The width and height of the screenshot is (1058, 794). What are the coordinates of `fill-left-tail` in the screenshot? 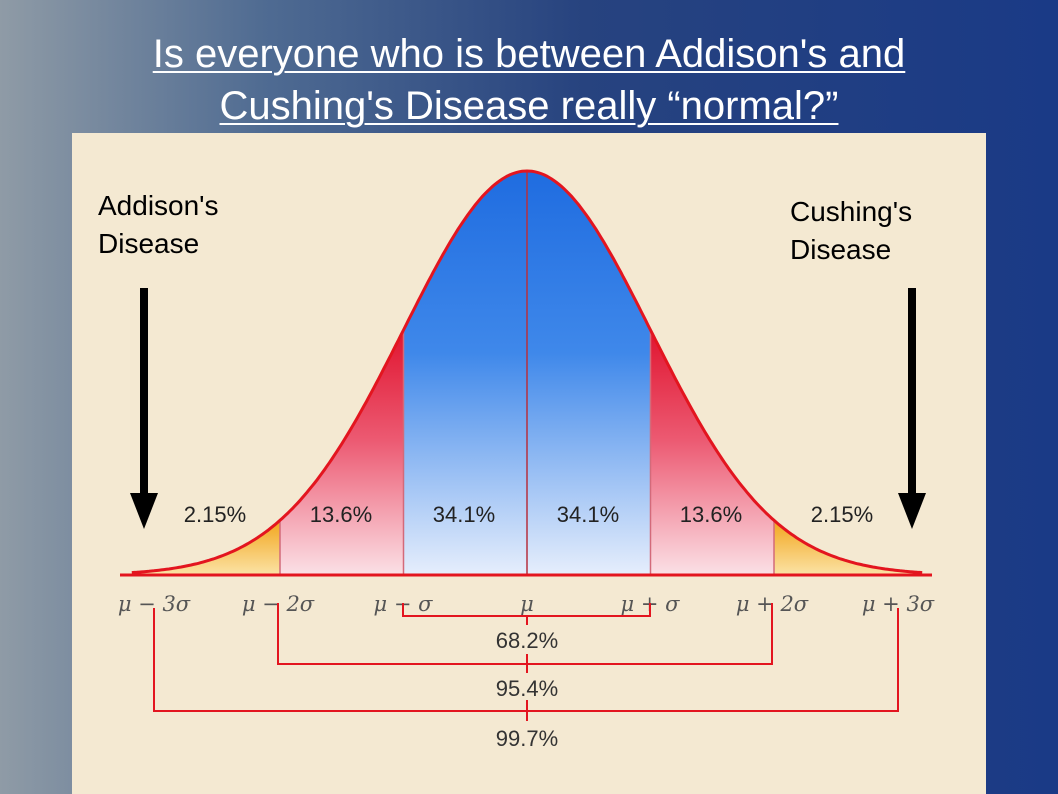 It's located at (205, 547).